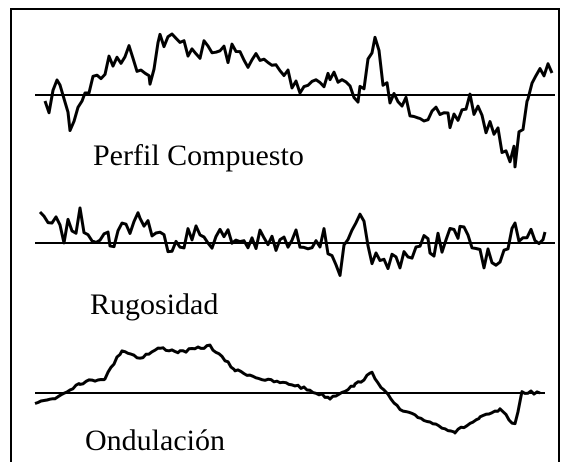 This screenshot has height=462, width=570. Describe the element at coordinates (292, 241) in the screenshot. I see `roughness-profile` at that location.